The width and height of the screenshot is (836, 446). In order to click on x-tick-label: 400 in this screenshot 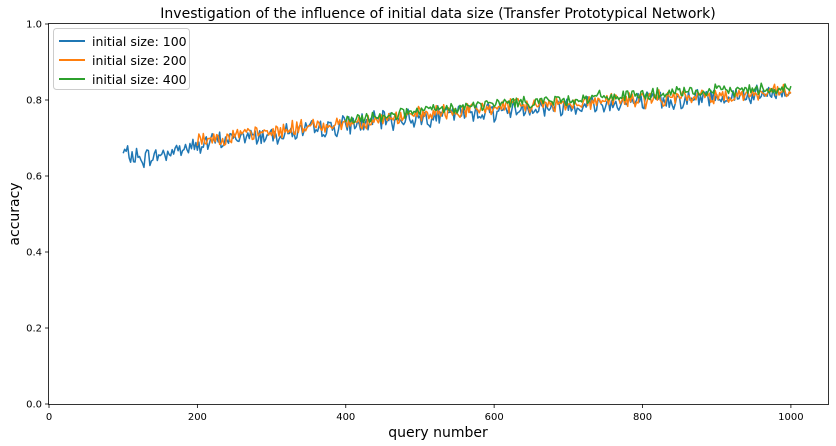, I will do `click(345, 417)`.